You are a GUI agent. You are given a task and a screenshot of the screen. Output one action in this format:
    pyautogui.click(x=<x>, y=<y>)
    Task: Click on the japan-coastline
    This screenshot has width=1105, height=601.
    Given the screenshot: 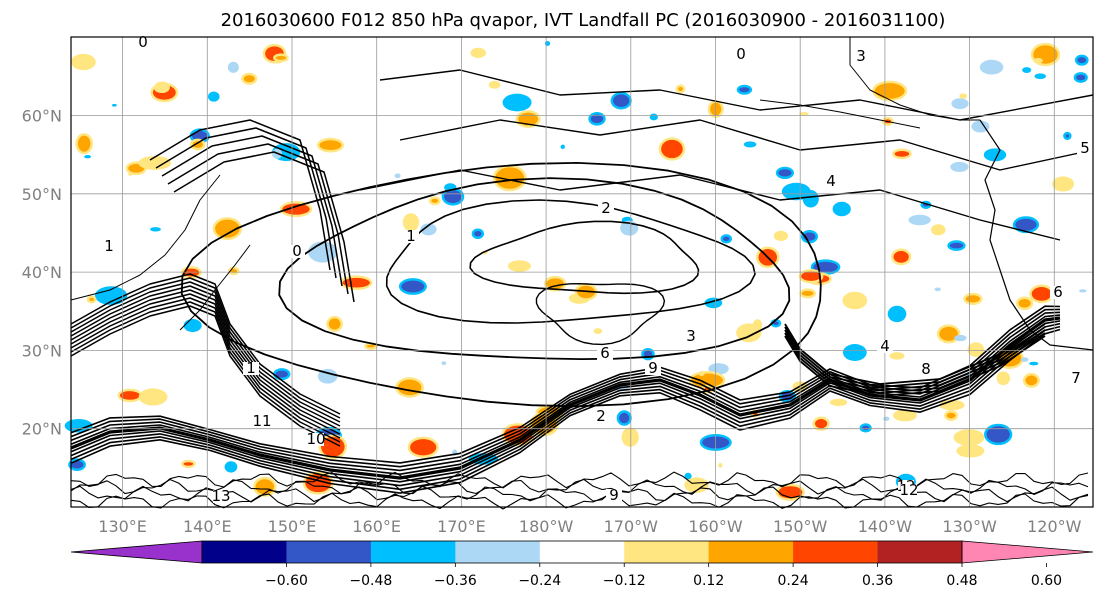 What is the action you would take?
    pyautogui.click(x=215, y=287)
    